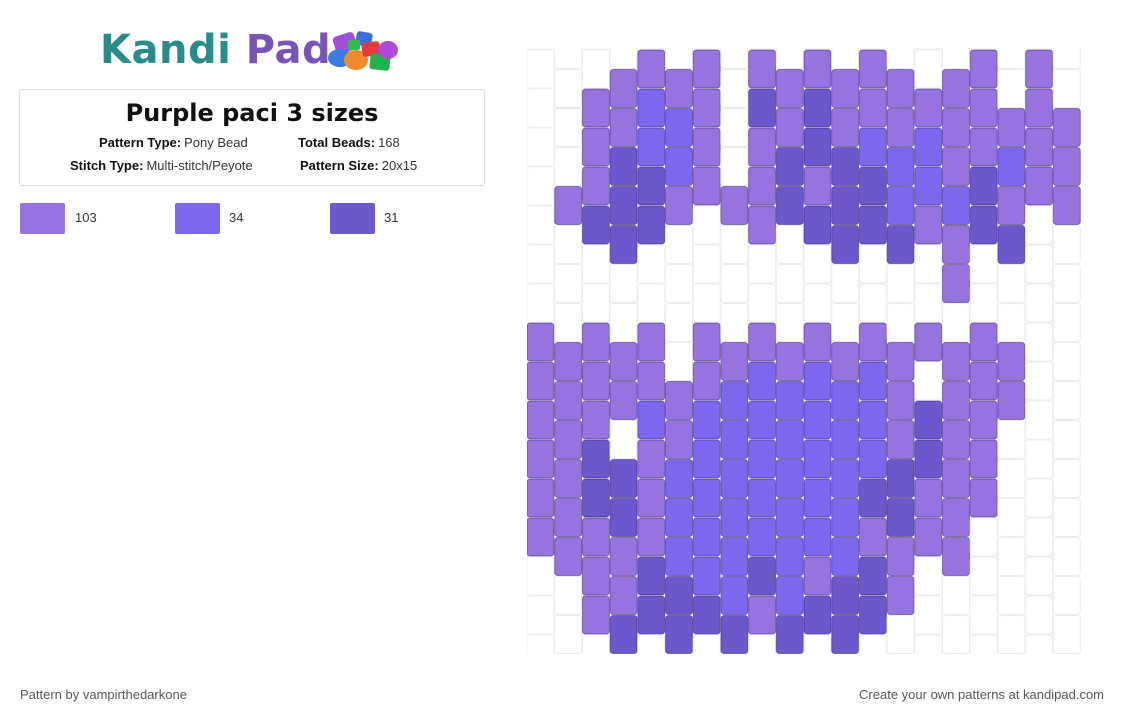 This screenshot has width=1124, height=720. What do you see at coordinates (216, 142) in the screenshot?
I see `pattern-type-value: Pony Bead` at bounding box center [216, 142].